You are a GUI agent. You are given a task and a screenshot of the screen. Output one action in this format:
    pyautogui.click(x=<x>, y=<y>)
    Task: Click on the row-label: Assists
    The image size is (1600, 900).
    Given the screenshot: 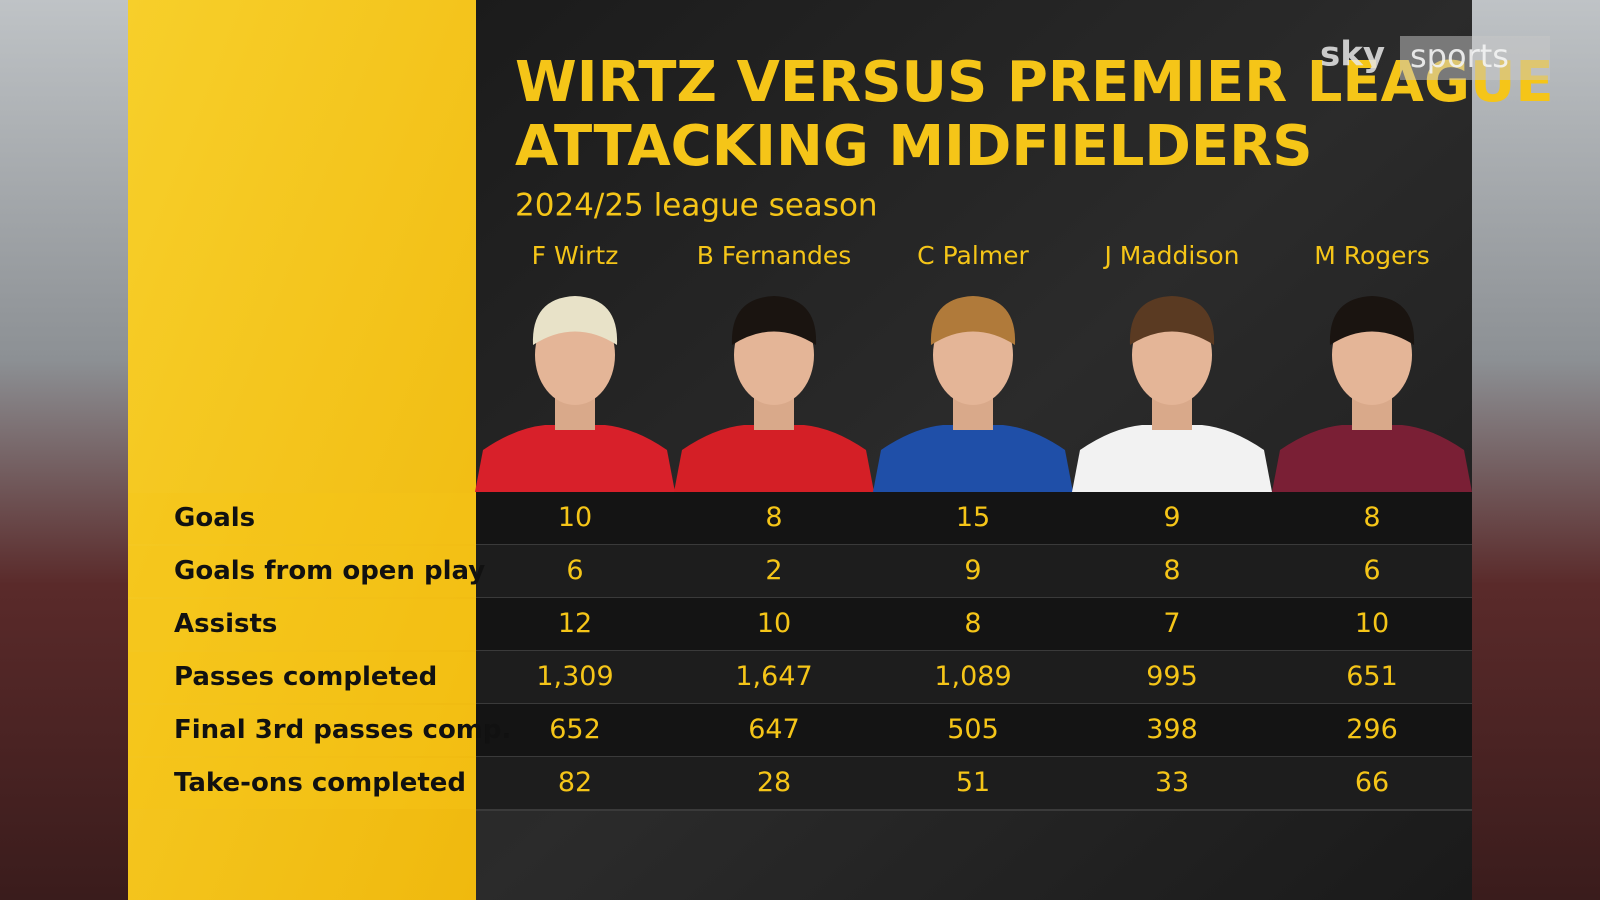 What is the action you would take?
    pyautogui.click(x=225, y=624)
    